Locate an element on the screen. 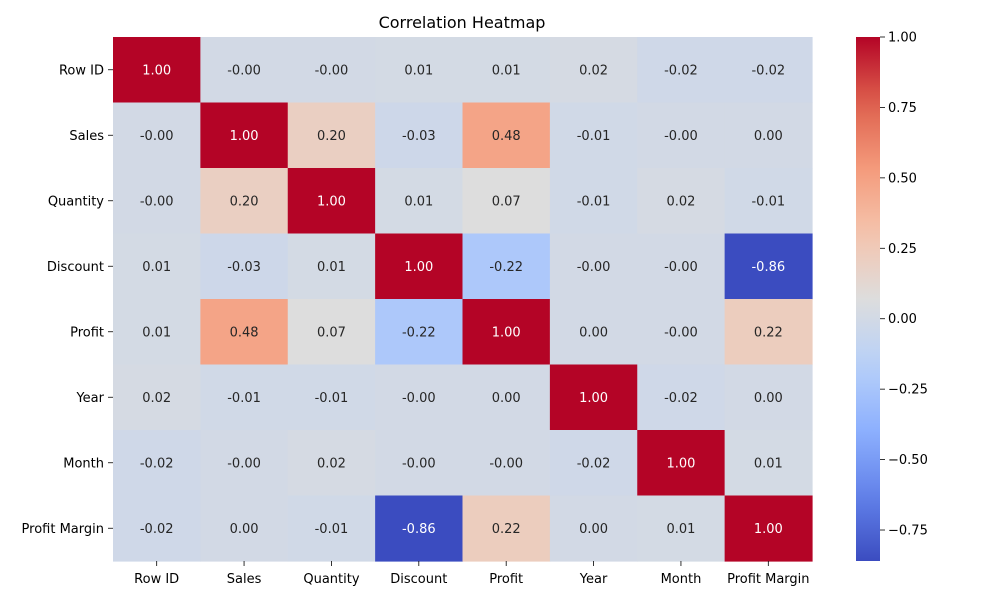  cell-value-label: -0.22 is located at coordinates (506, 267).